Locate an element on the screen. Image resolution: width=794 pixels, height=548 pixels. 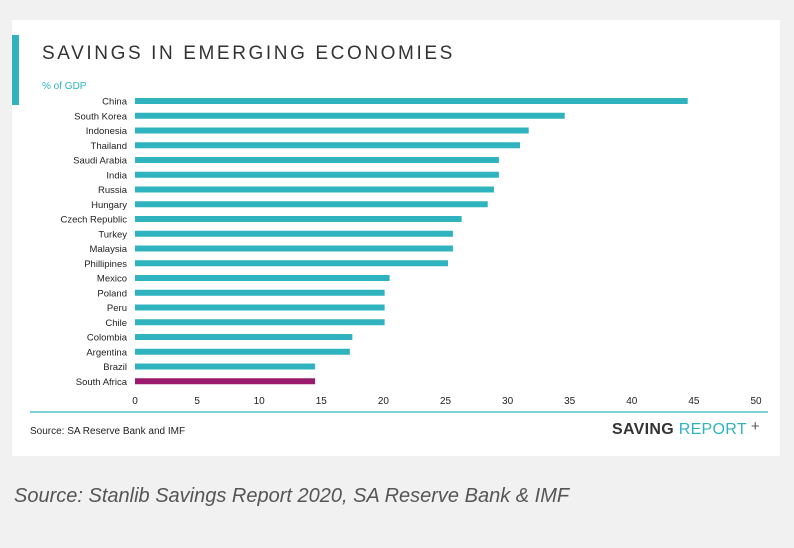
category-label: Mexico is located at coordinates (112, 279).